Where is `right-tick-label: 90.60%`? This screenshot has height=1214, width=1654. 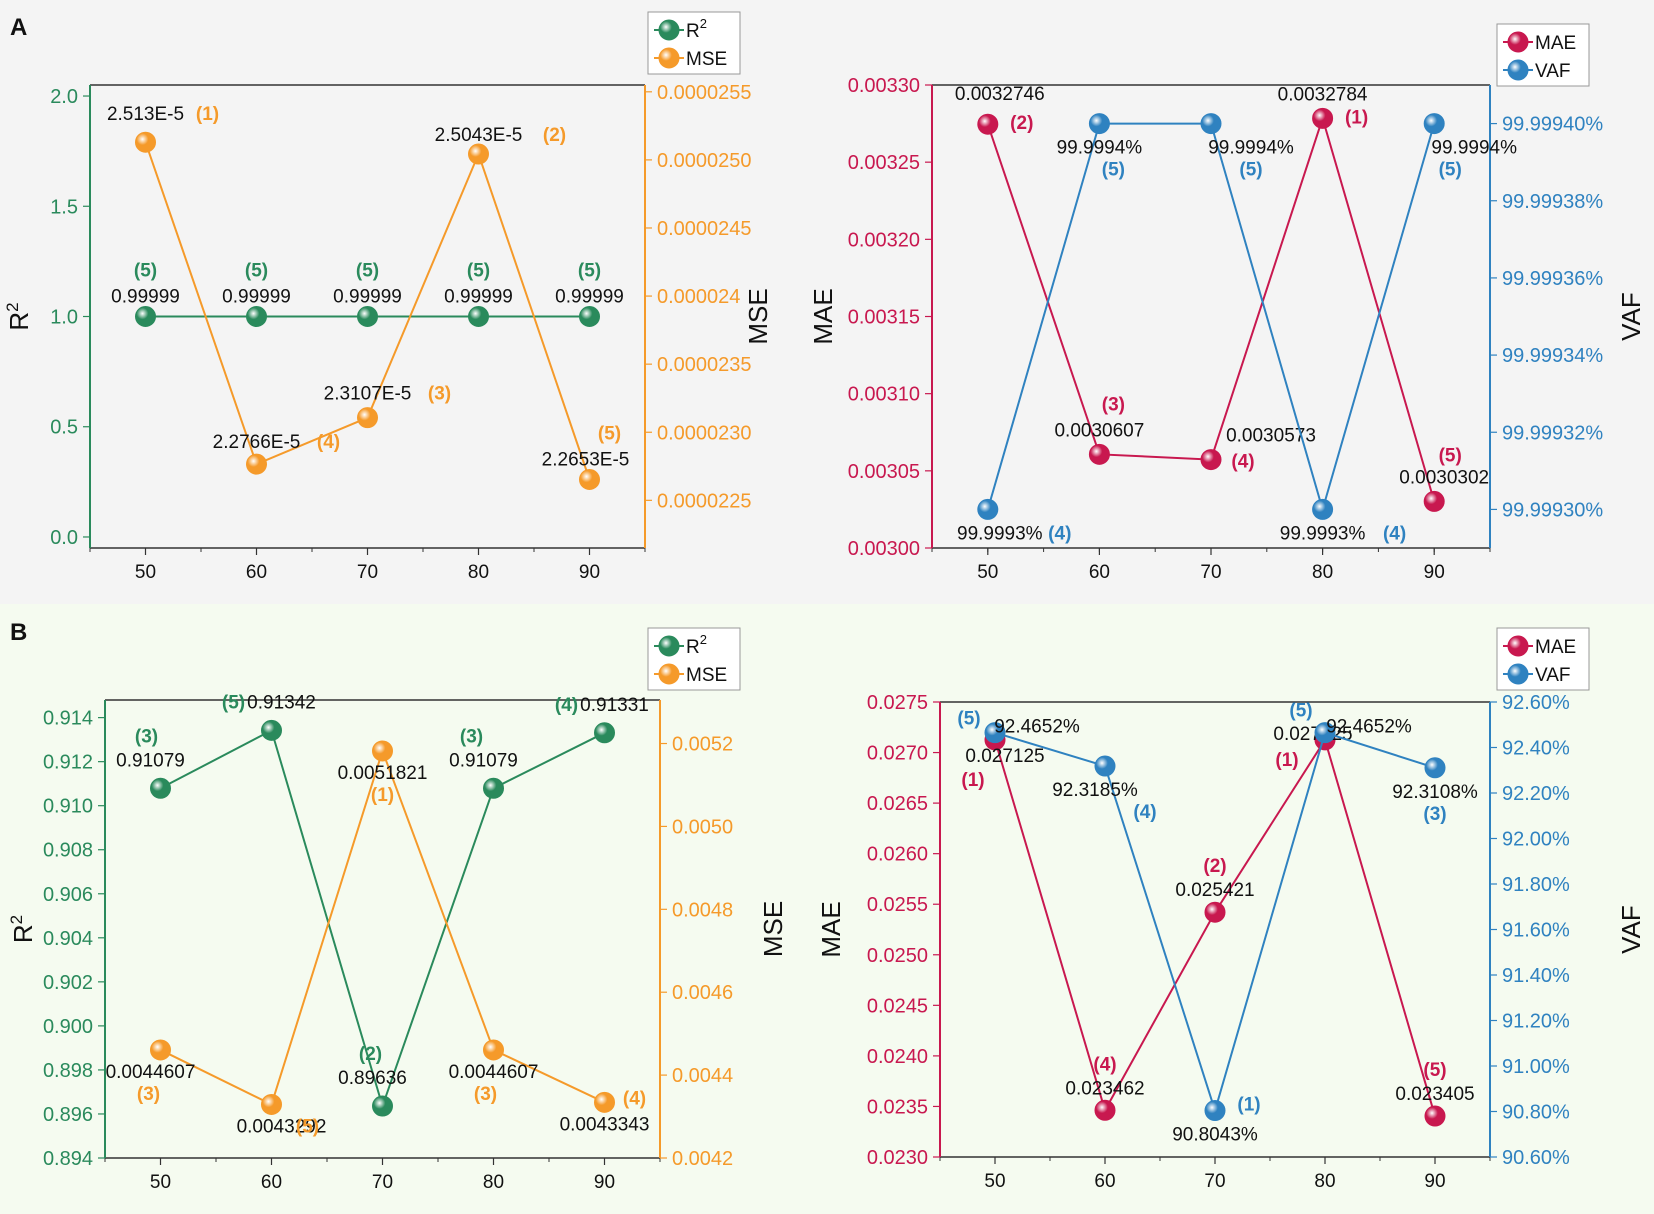
right-tick-label: 90.60% is located at coordinates (1536, 1158).